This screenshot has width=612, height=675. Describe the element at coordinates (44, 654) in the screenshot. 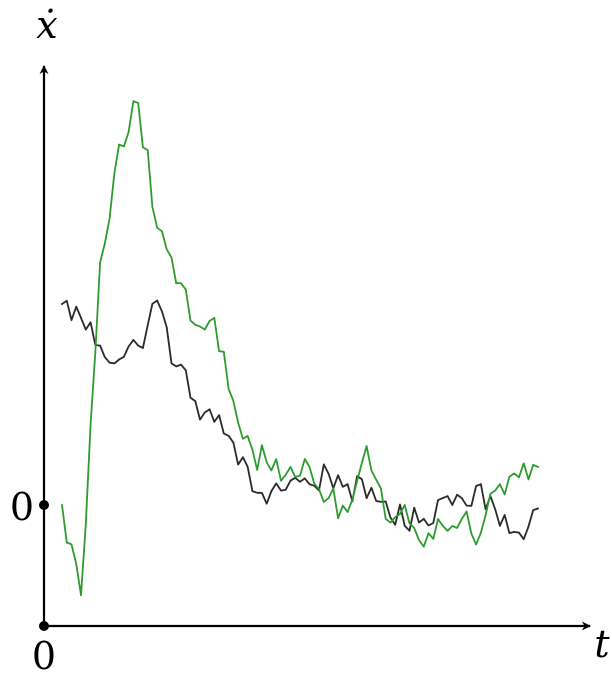

I see `origin-tick-label: 0` at that location.